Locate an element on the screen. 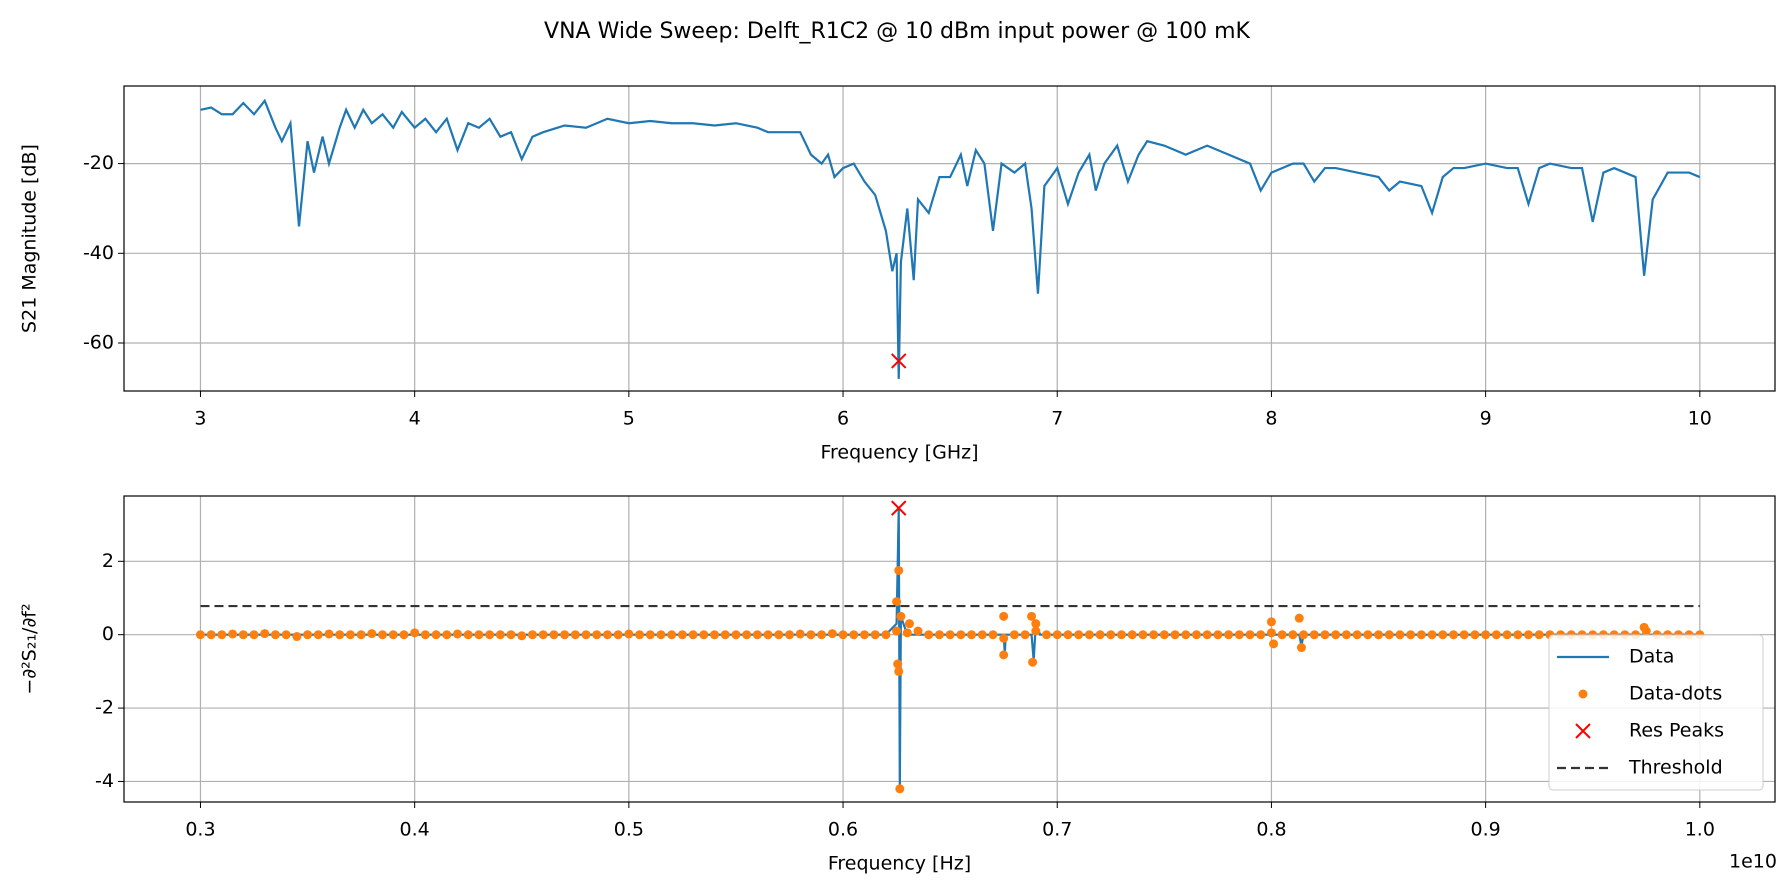 This screenshot has height=888, width=1788. x-tick-label: 0.3 is located at coordinates (200, 830).